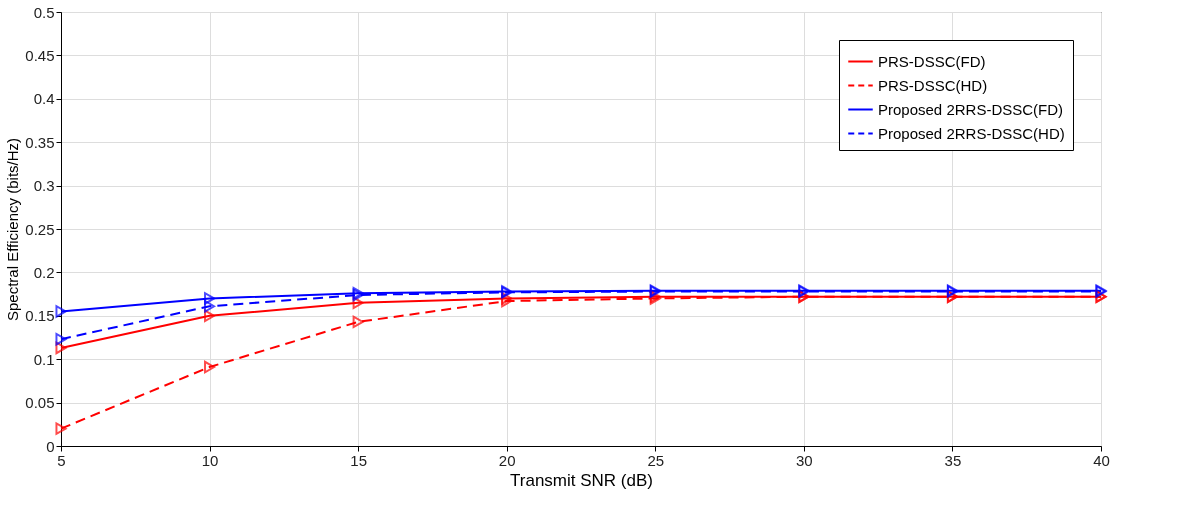 Image resolution: width=1187 pixels, height=526 pixels. Describe the element at coordinates (40, 142) in the screenshot. I see `y-tick-label: 0.35` at that location.